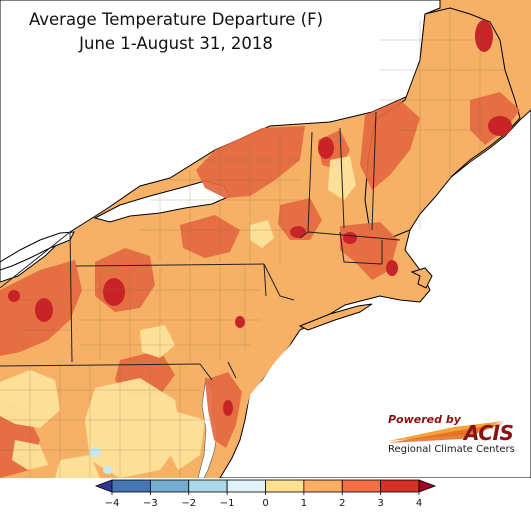 This screenshot has height=515, width=531. What do you see at coordinates (421, 278) in the screenshot?
I see `cape-cod` at bounding box center [421, 278].